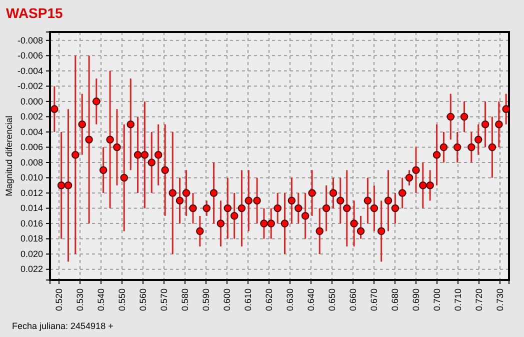 This screenshot has height=337, width=524. I want to click on y-tick-label: 0.004, so click(31, 131).